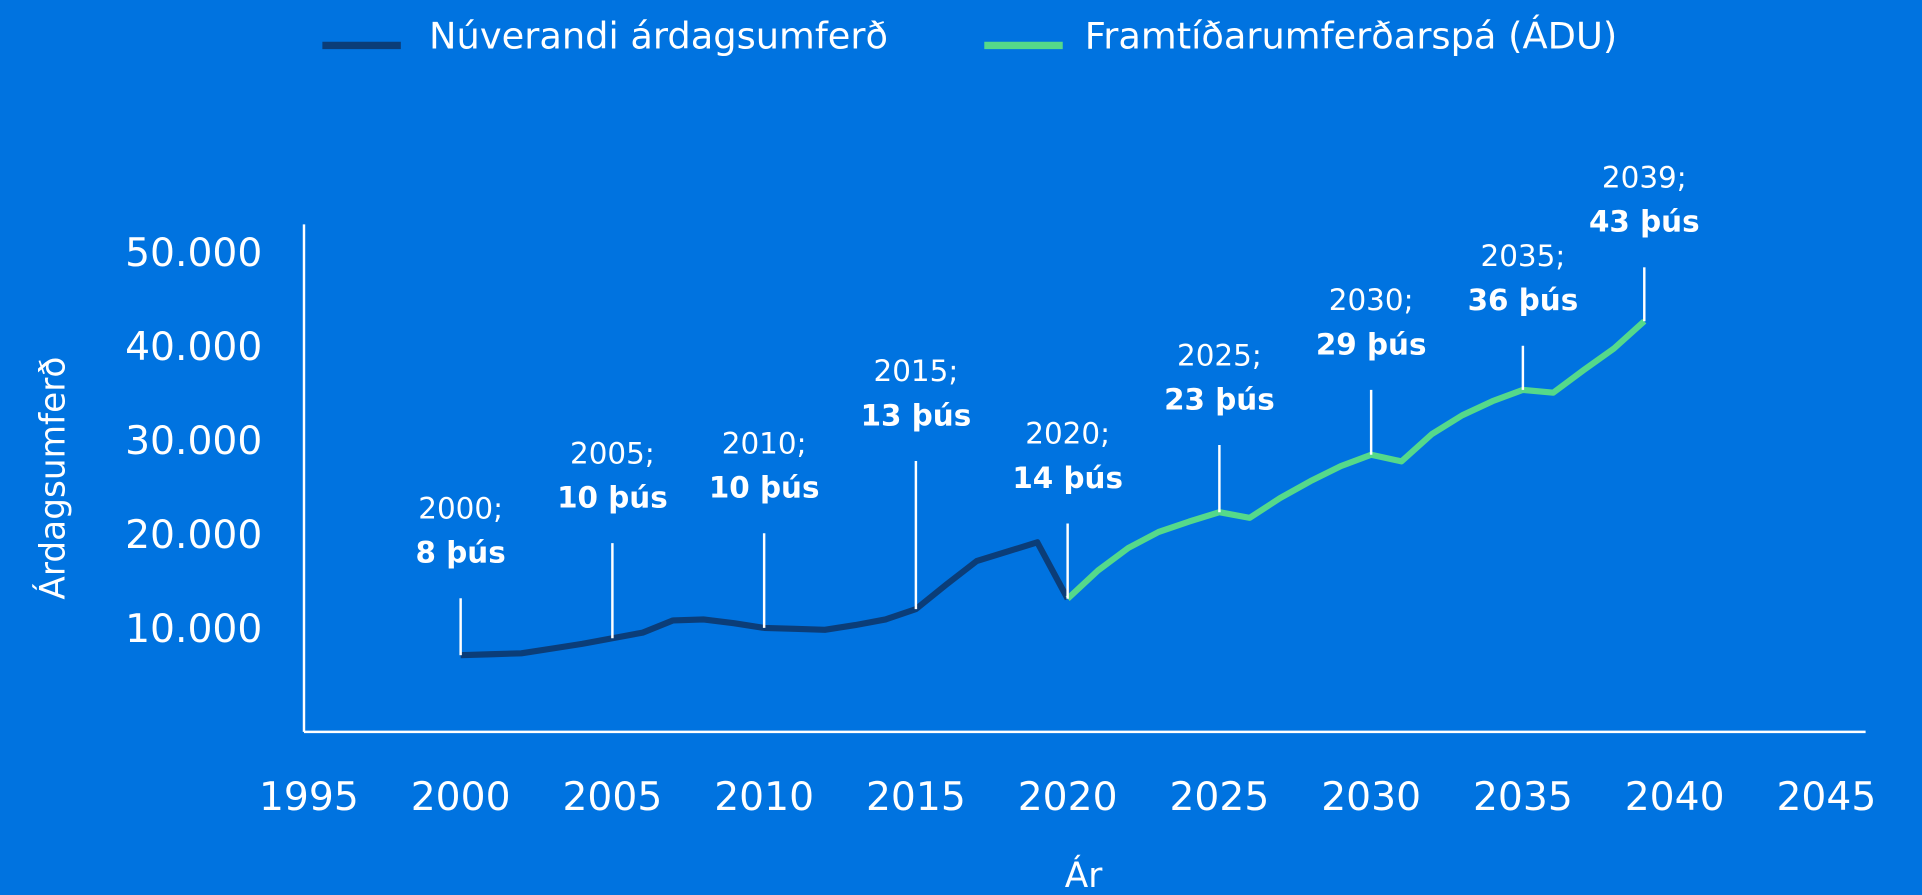  I want to click on y-tick-label: 50.000, so click(193, 253).